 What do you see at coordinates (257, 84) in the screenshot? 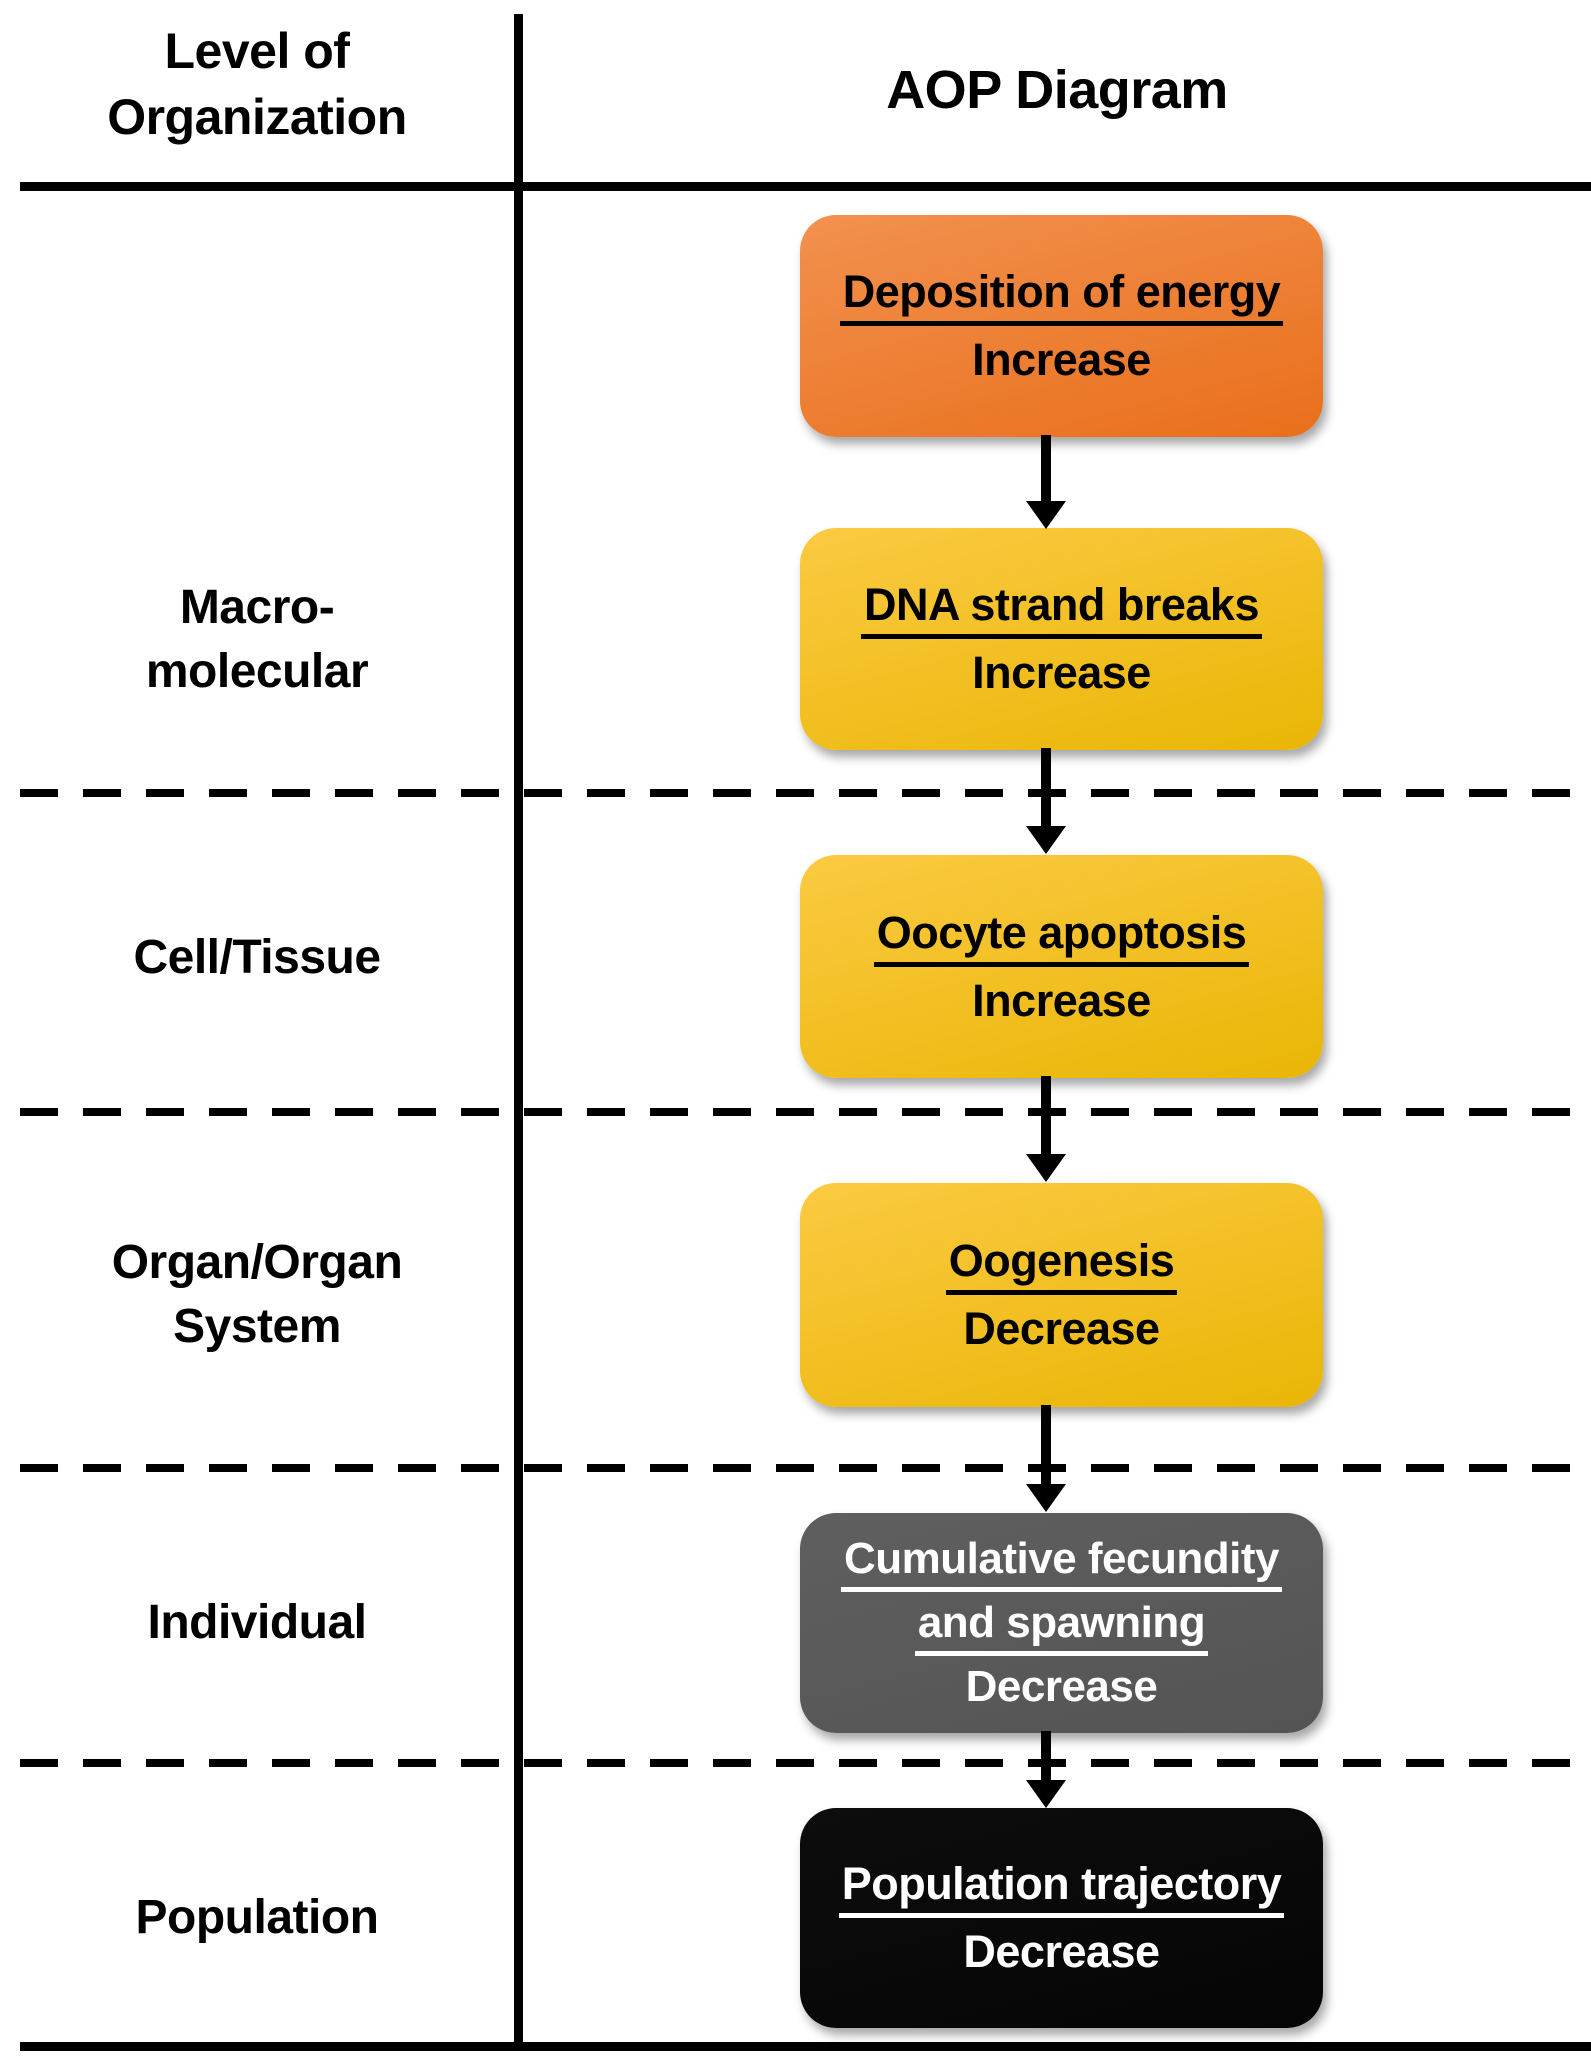
I see `column-header-level-of-organization: Level of Organization` at bounding box center [257, 84].